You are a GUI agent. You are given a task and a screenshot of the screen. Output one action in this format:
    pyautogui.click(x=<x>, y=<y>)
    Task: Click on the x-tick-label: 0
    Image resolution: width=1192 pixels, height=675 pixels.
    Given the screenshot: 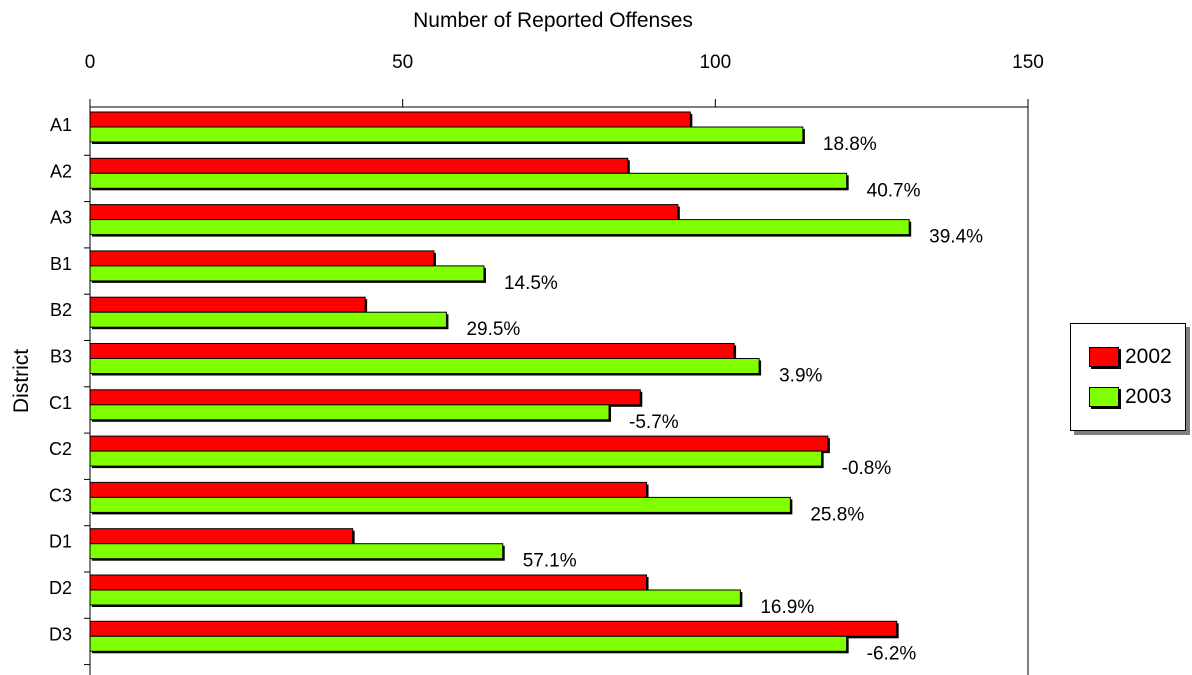 What is the action you would take?
    pyautogui.click(x=90, y=62)
    